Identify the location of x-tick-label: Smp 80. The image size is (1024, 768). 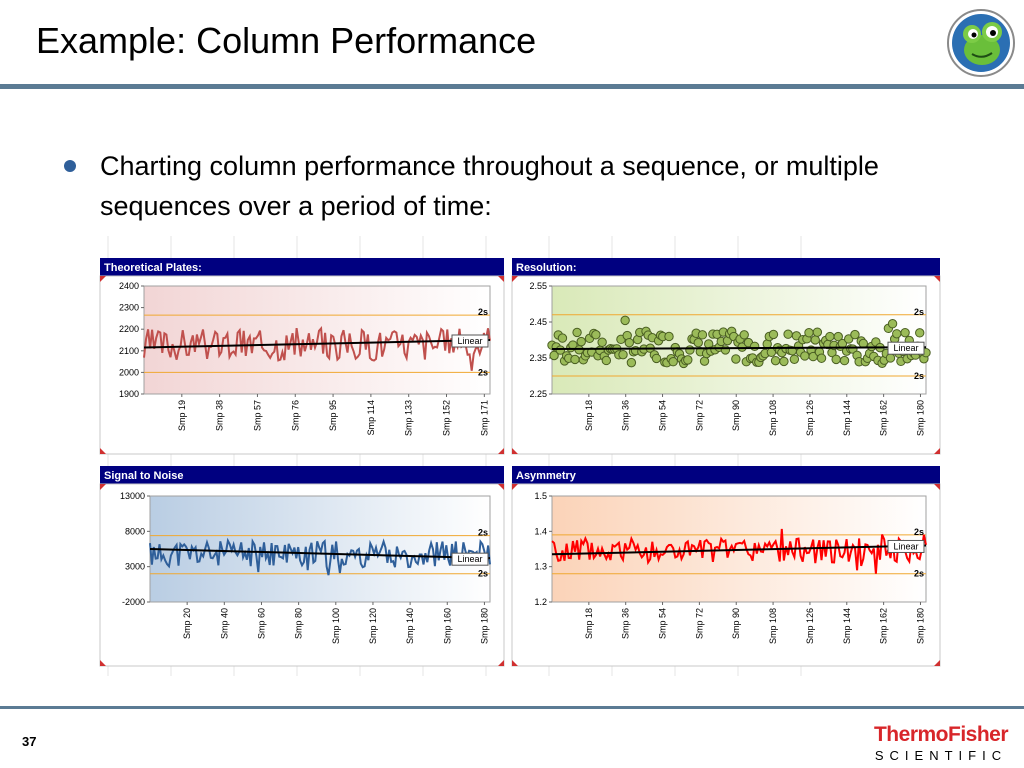
(299, 623).